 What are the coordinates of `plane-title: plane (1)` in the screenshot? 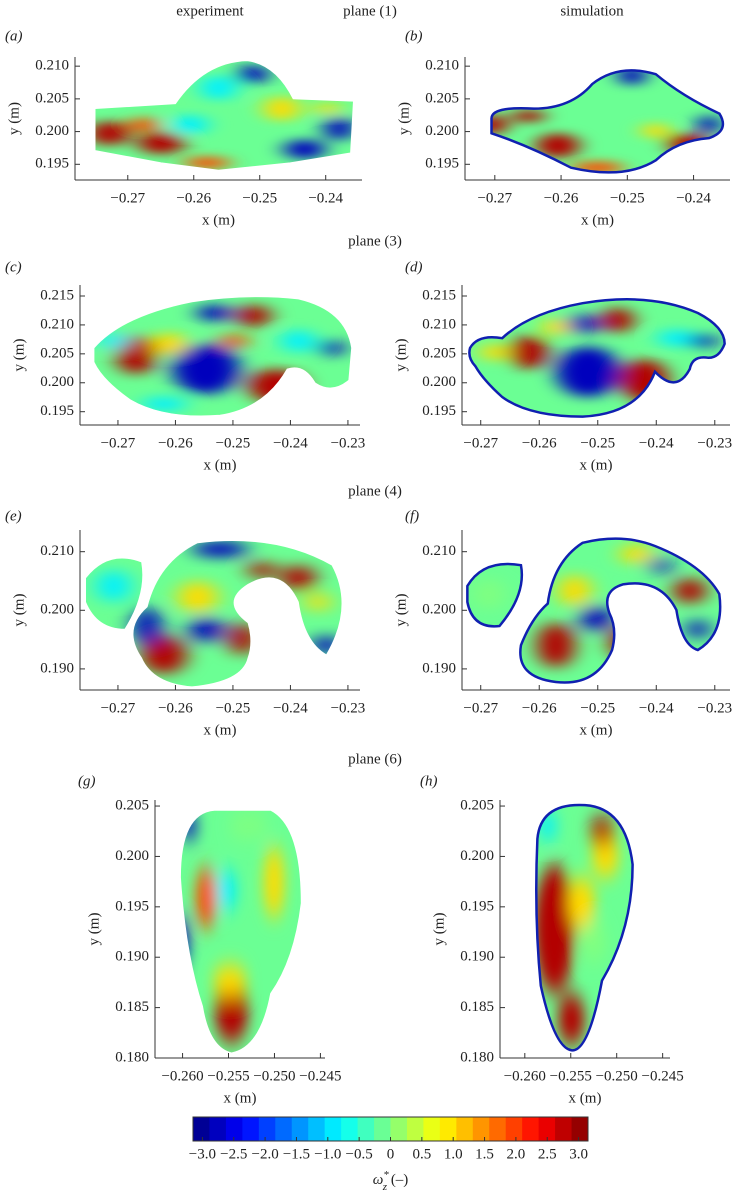 It's located at (370, 11).